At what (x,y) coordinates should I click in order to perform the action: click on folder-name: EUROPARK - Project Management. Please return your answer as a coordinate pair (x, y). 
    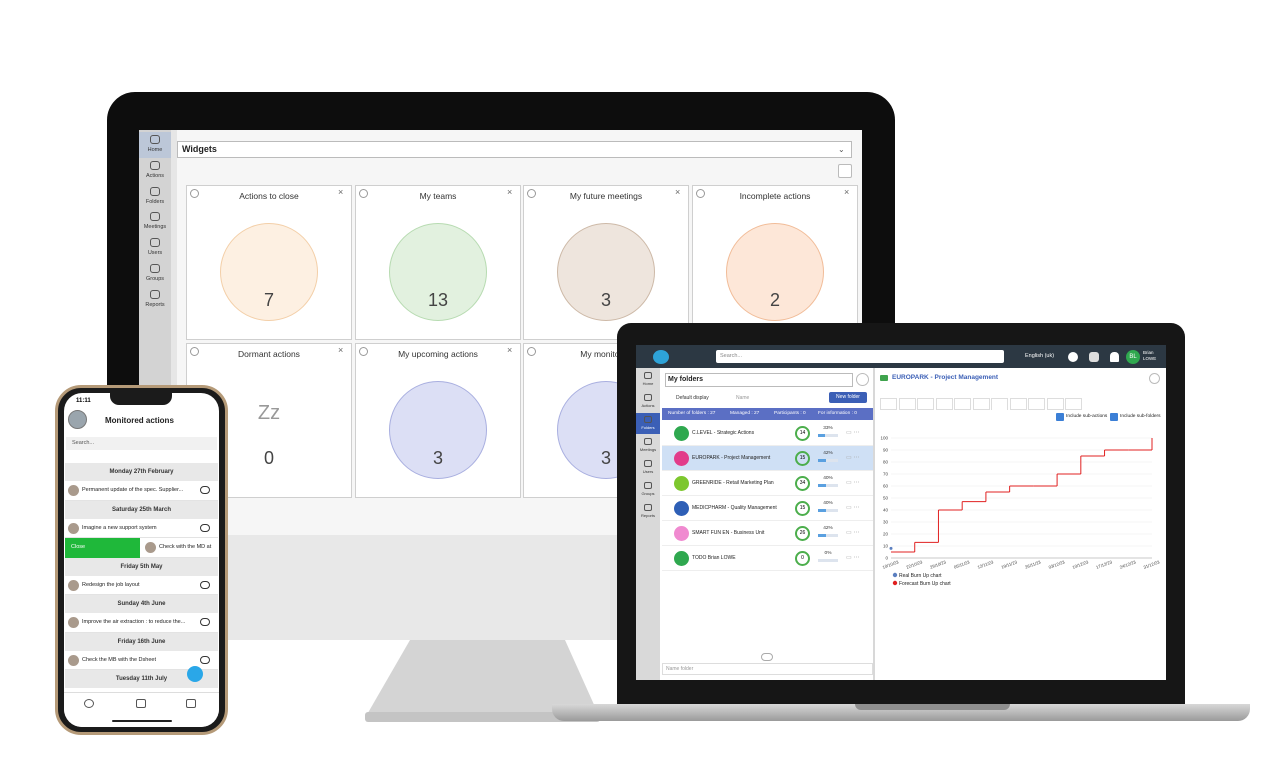
    Looking at the image, I should click on (731, 458).